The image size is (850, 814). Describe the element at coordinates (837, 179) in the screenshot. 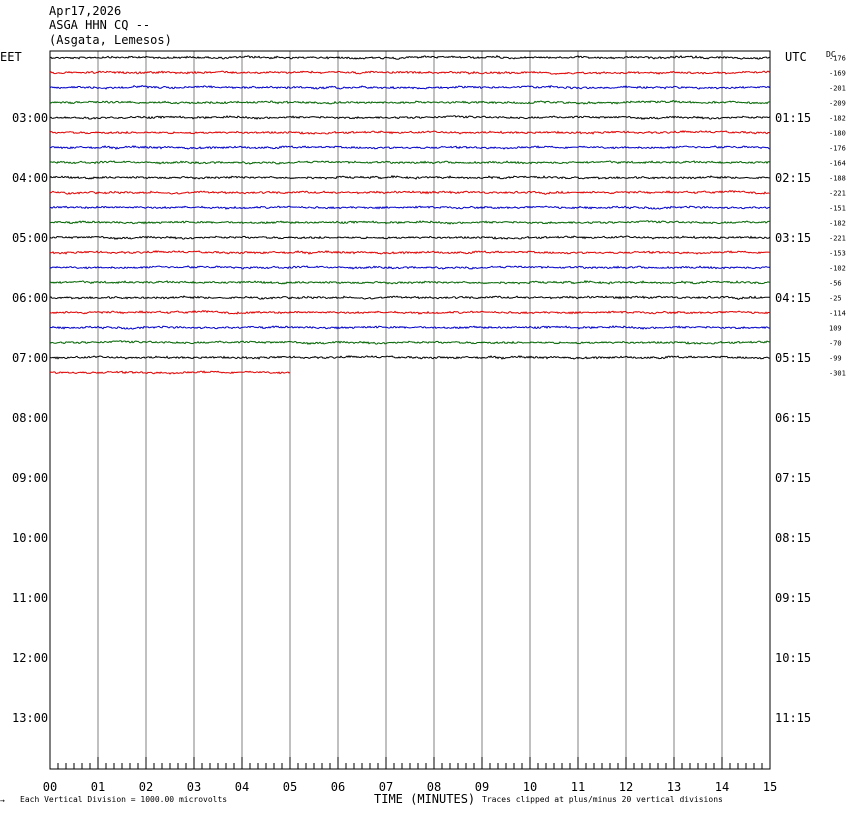

I see `trace-dc-value: -188` at that location.